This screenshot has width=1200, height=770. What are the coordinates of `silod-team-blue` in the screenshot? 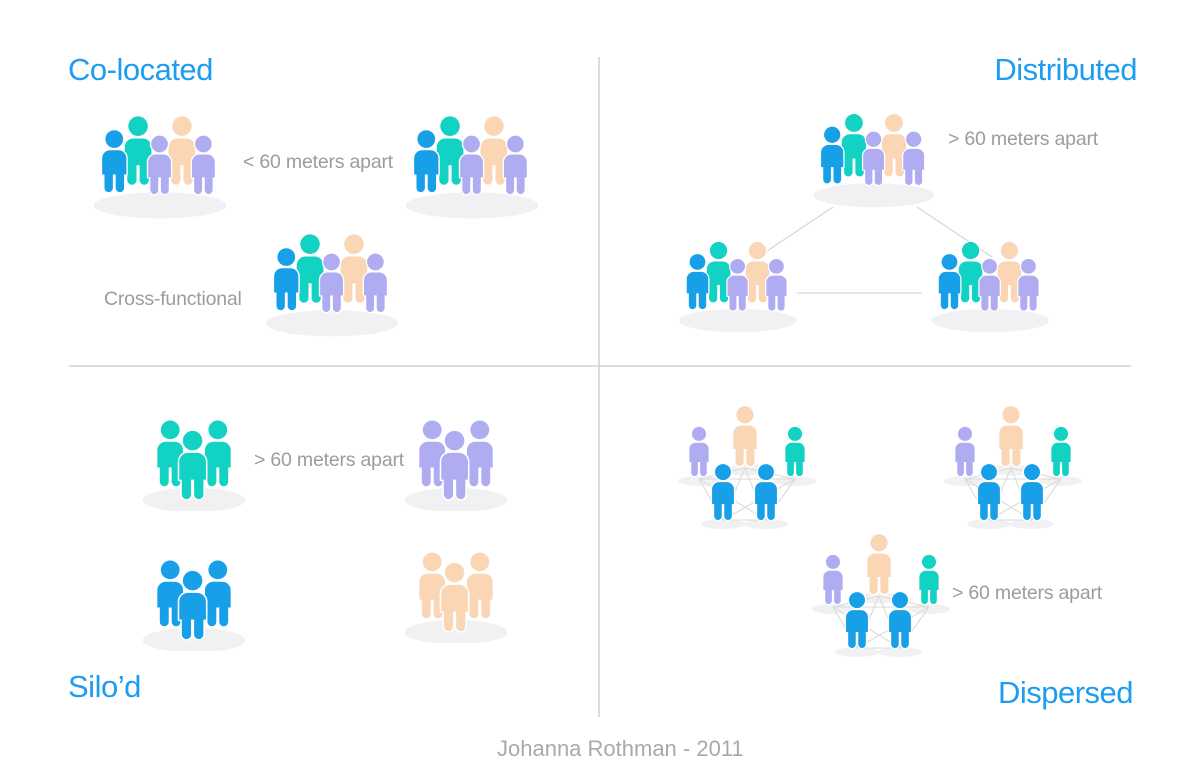 It's located at (194, 605).